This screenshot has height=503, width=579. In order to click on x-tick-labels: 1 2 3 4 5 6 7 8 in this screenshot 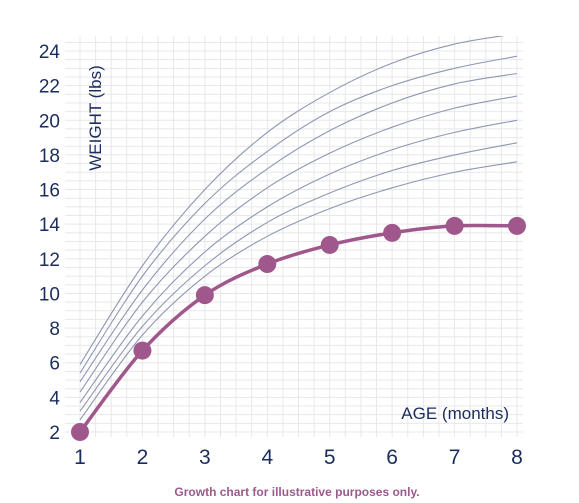, I will do `click(298, 457)`.